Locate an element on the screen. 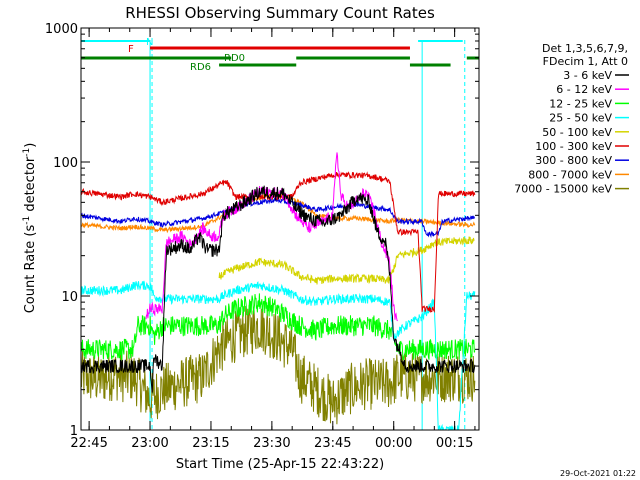 This screenshot has width=640, height=480. x-tick-label-3: 23:15 is located at coordinates (210, 443).